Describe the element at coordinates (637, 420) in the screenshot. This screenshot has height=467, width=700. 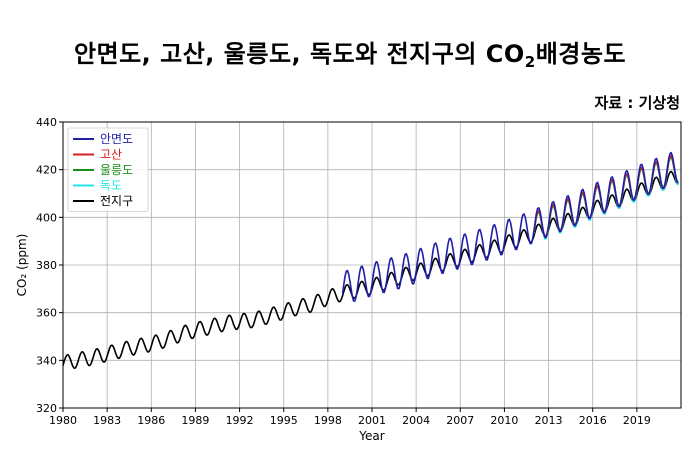
I see `x-tick-label: 2019` at that location.